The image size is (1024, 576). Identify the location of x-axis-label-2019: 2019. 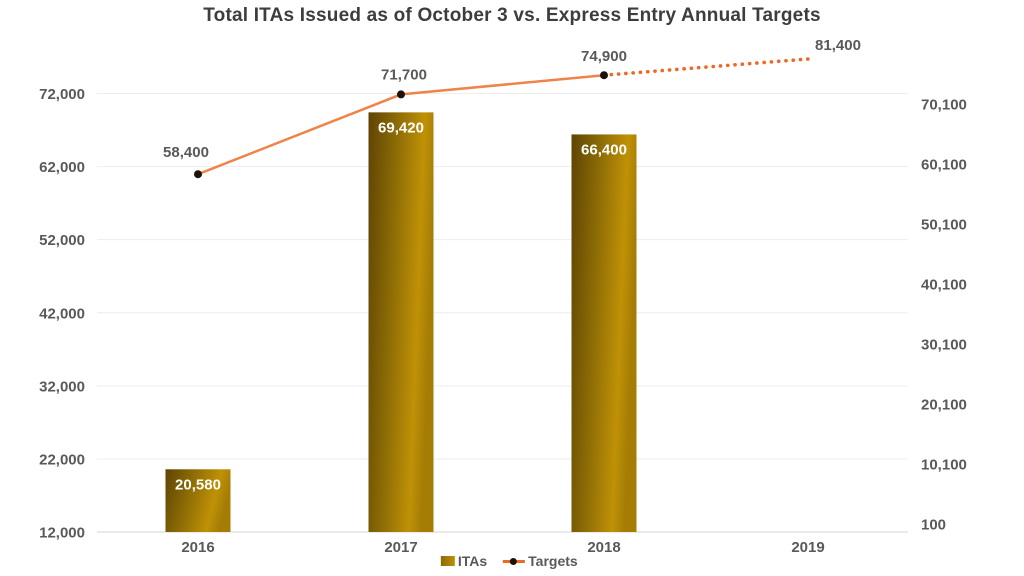
(807, 547).